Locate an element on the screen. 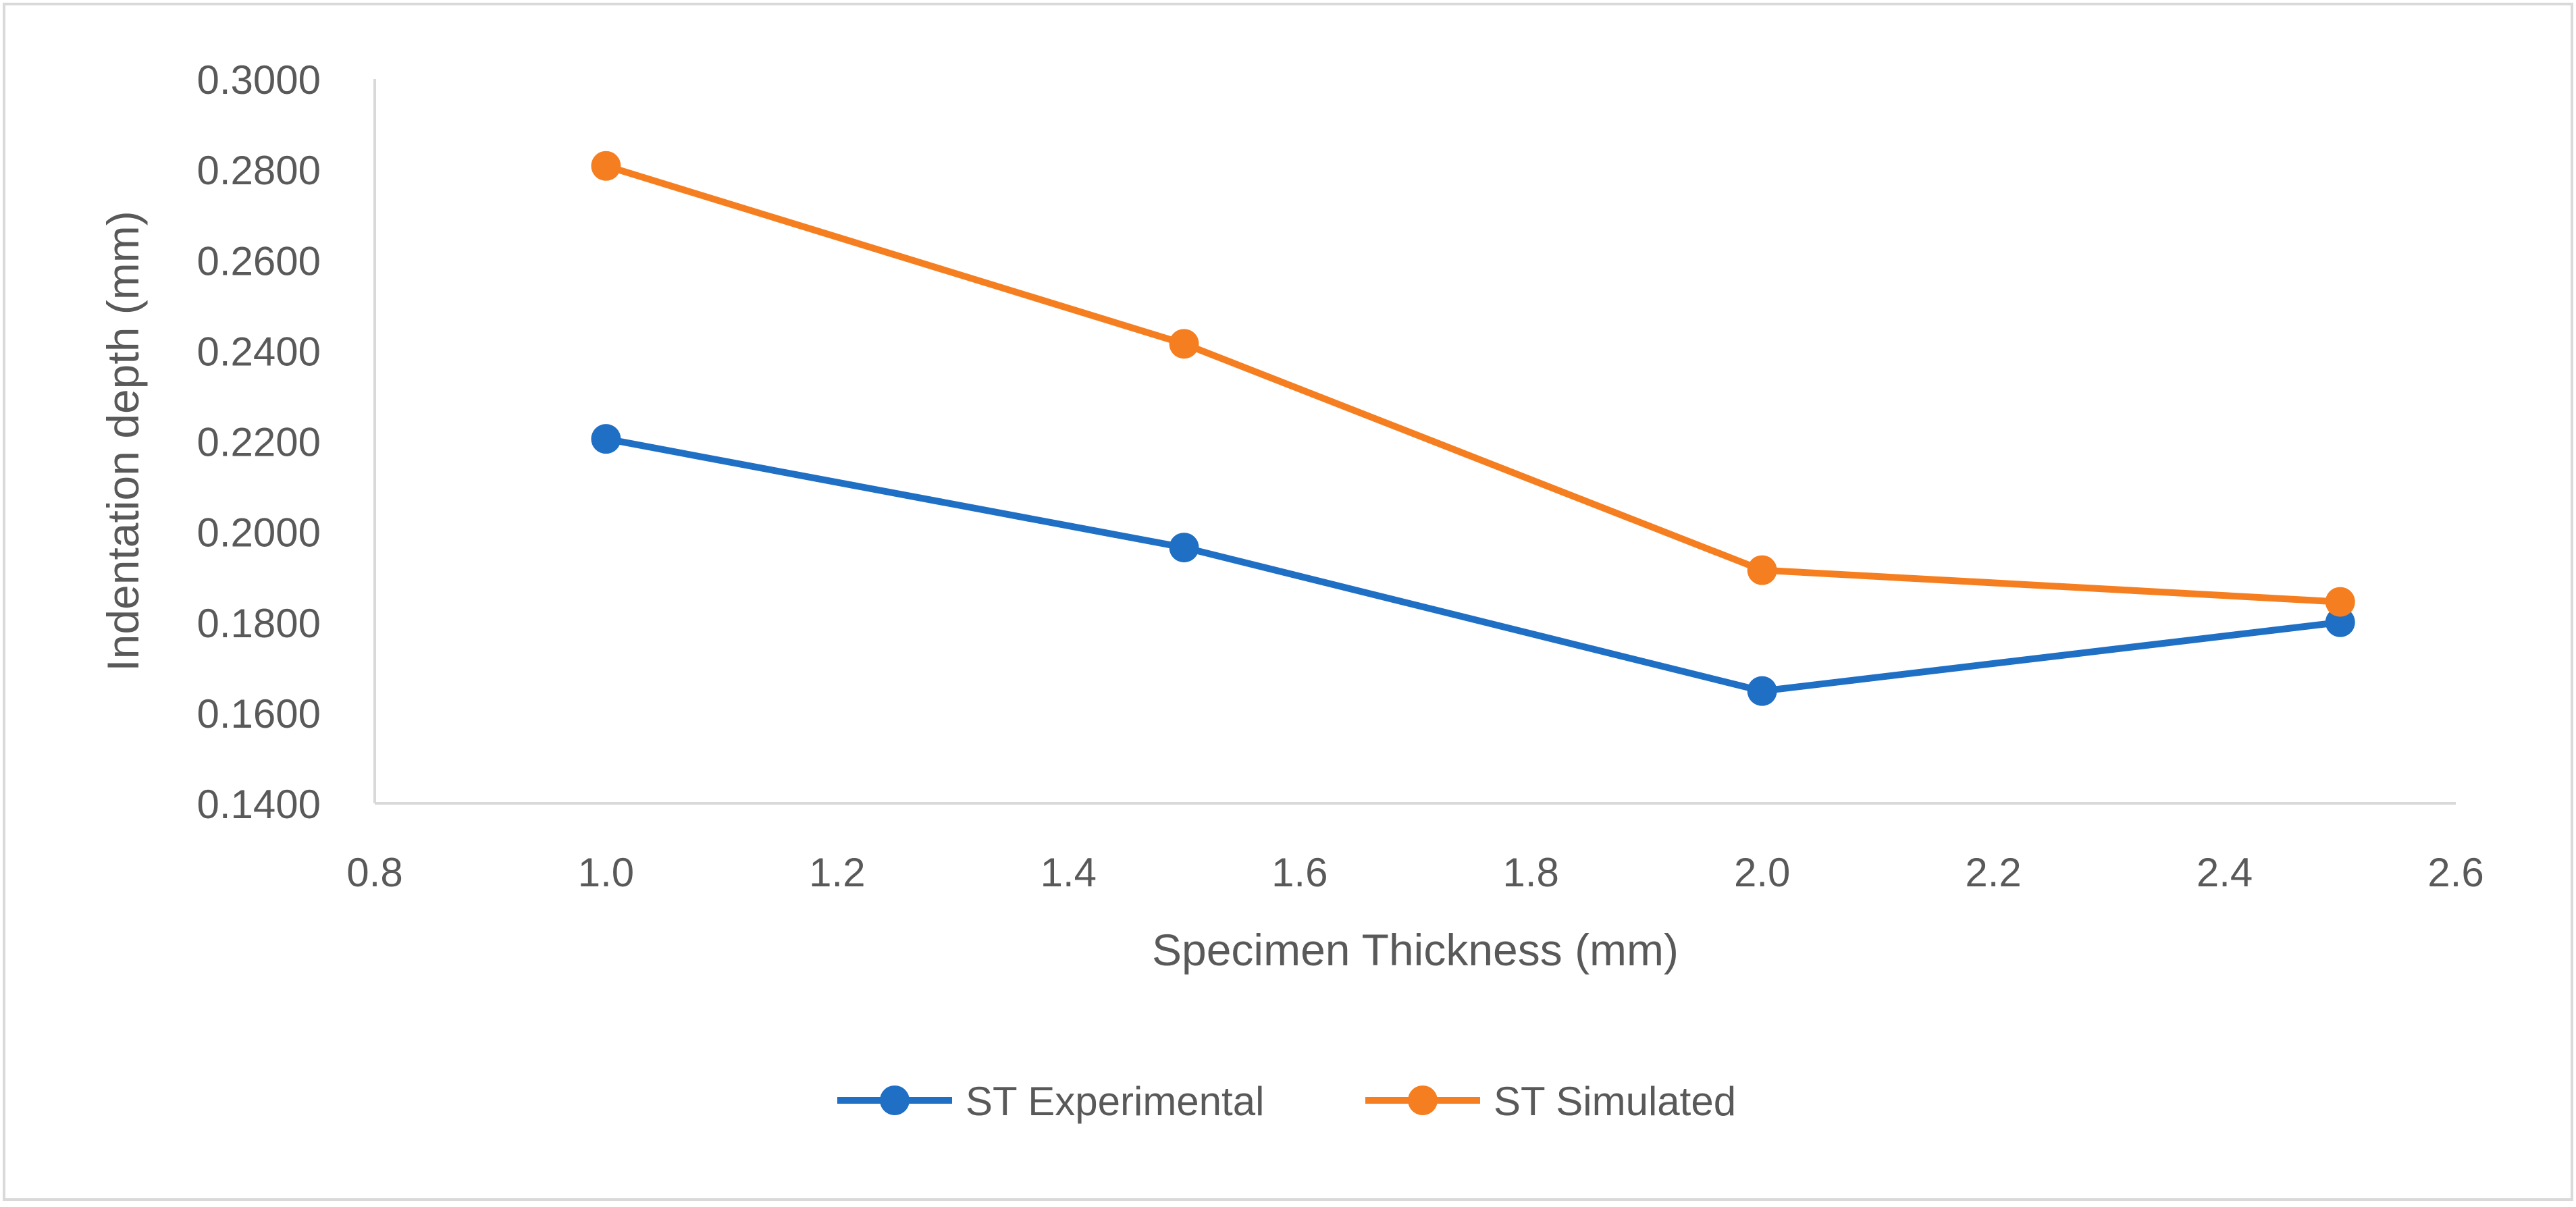 This screenshot has width=2576, height=1207. x-tick-label: 1.0 is located at coordinates (606, 872).